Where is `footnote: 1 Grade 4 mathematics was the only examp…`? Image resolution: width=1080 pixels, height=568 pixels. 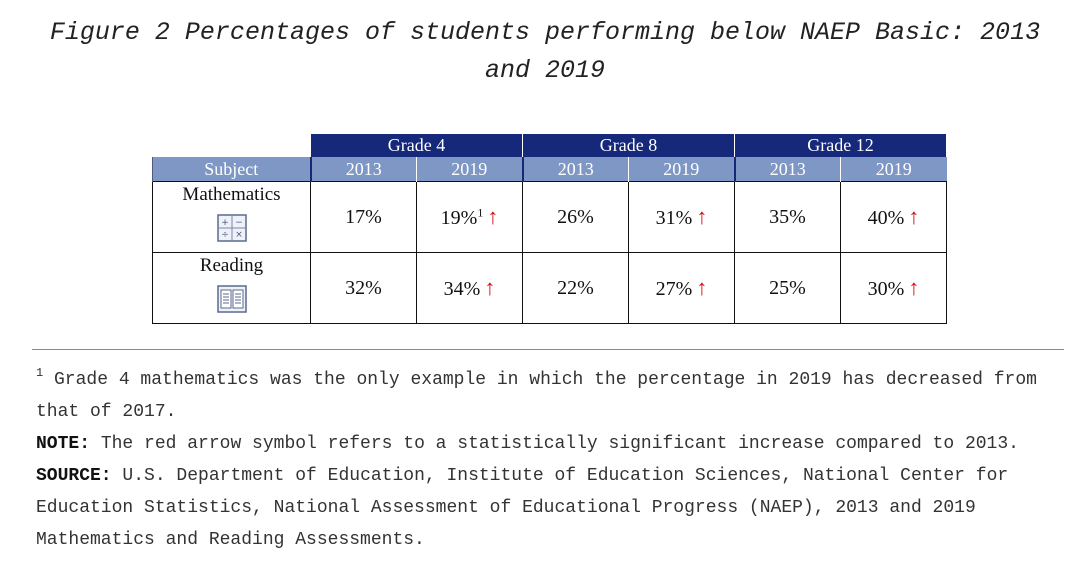 footnote: 1 Grade 4 mathematics was the only examp… is located at coordinates (546, 392).